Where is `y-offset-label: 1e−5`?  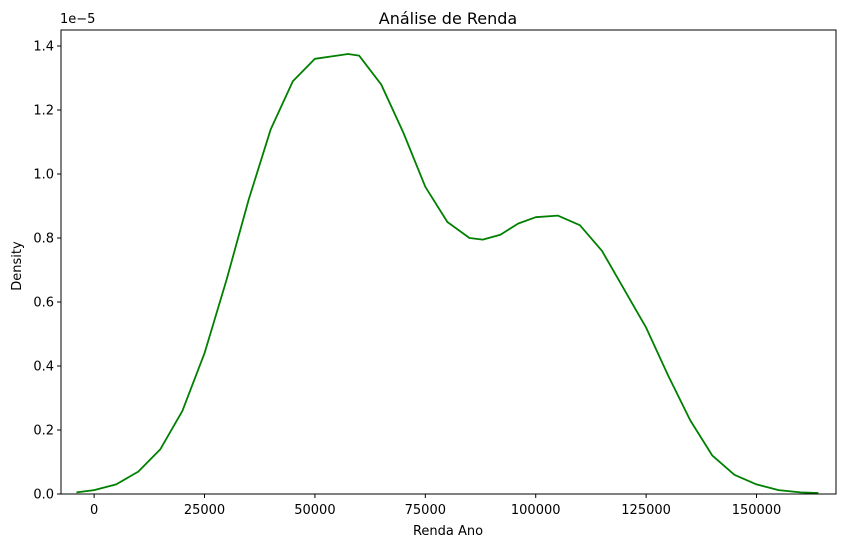 y-offset-label: 1e−5 is located at coordinates (77, 19).